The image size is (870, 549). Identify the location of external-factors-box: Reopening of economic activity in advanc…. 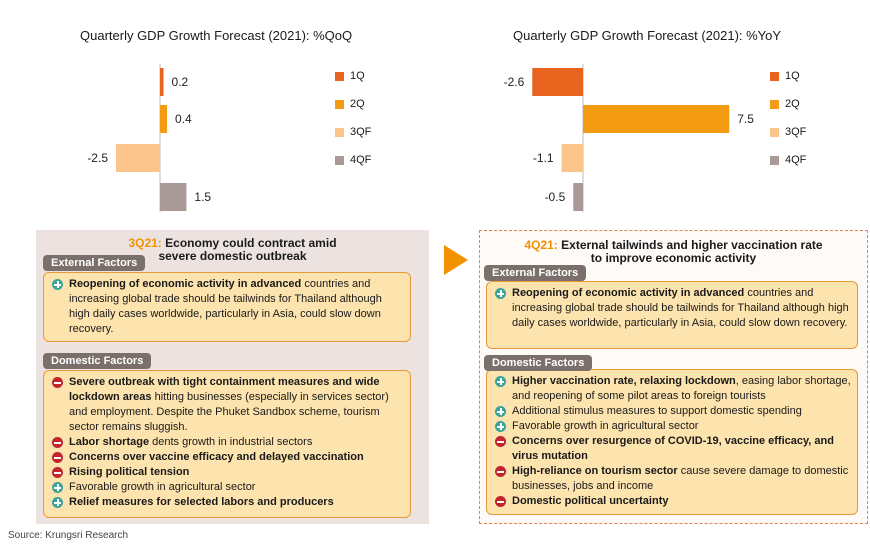
(227, 307).